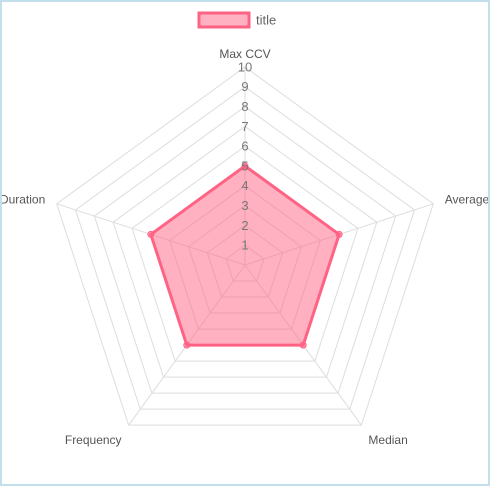 The width and height of the screenshot is (490, 486). What do you see at coordinates (244, 86) in the screenshot?
I see `r-tick-label: 9` at bounding box center [244, 86].